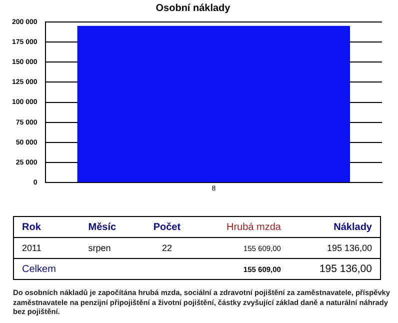  I want to click on text: Náklady, so click(334, 227).